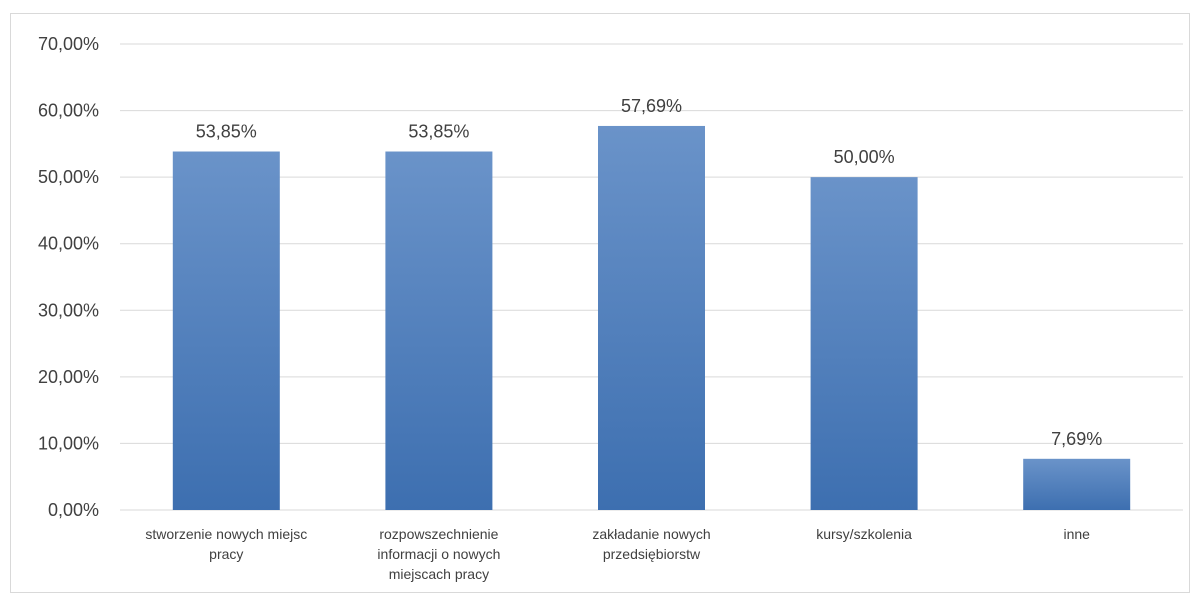 The width and height of the screenshot is (1202, 599). I want to click on y-tick-label: 70,00%, so click(68, 44).